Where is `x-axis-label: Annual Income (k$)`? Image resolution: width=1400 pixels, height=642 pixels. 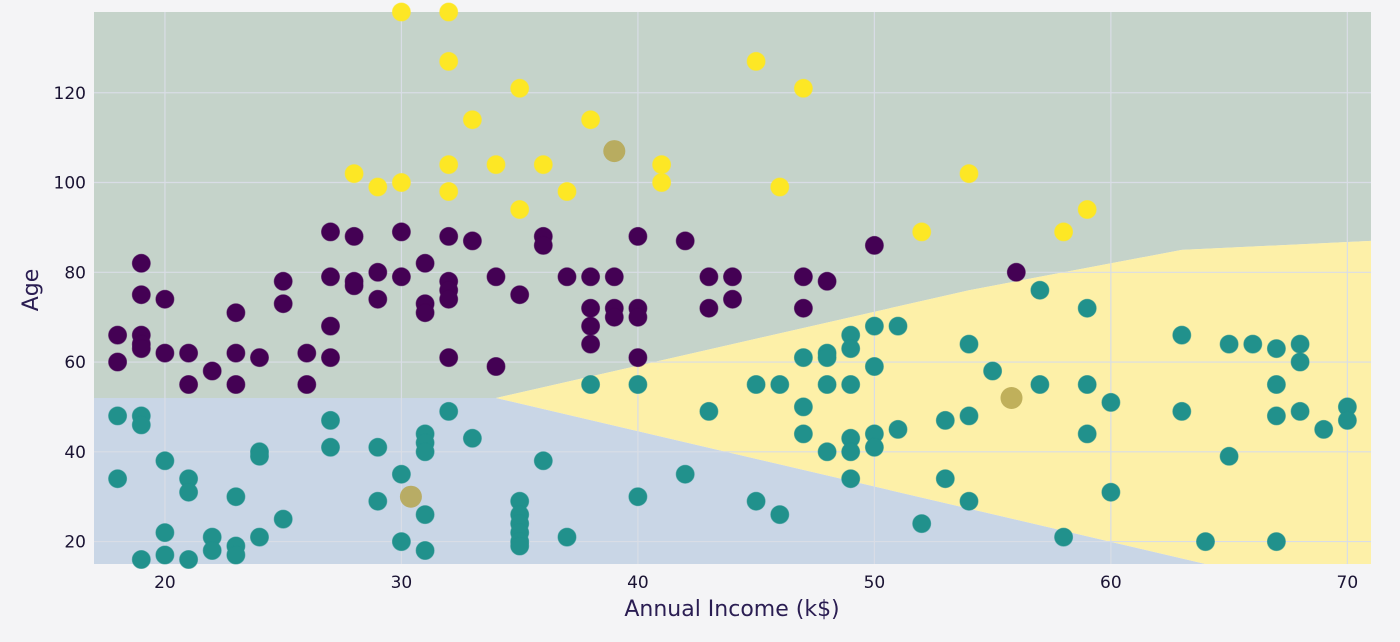 x-axis-label: Annual Income (k$) is located at coordinates (731, 609).